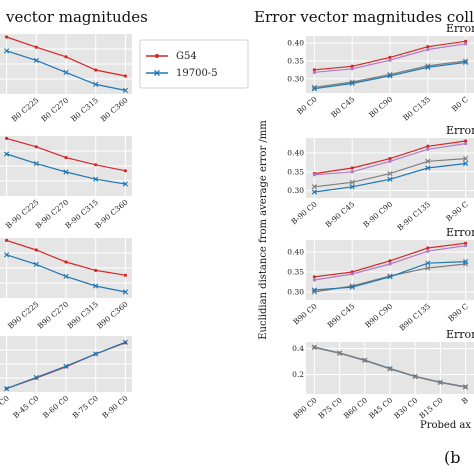 Image resolution: width=474 pixels, height=474 pixels. I want to click on legend-label-19700-5: 19700-5, so click(197, 73).